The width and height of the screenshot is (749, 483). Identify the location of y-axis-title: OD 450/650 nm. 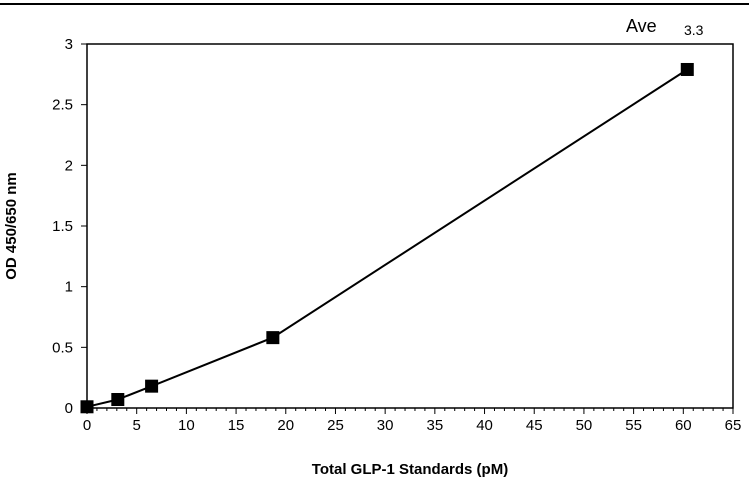
(11, 226).